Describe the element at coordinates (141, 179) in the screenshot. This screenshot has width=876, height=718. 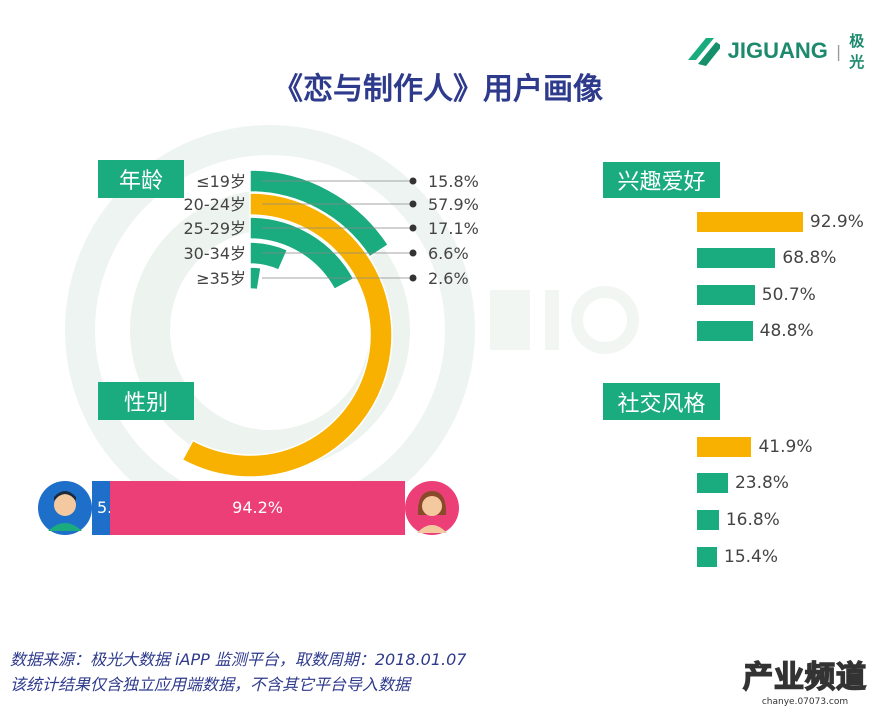
I see `age-tag: 年龄` at that location.